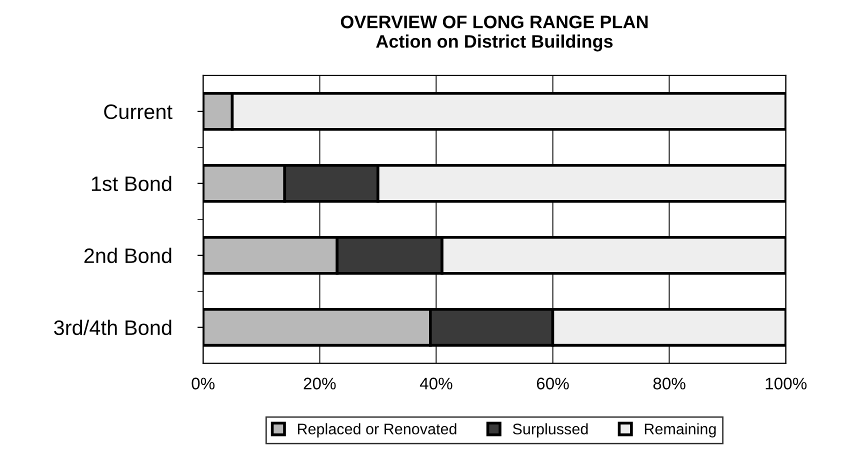 The image size is (857, 457). Describe the element at coordinates (113, 328) in the screenshot. I see `y-tick-label: 3rd/4th Bond` at that location.